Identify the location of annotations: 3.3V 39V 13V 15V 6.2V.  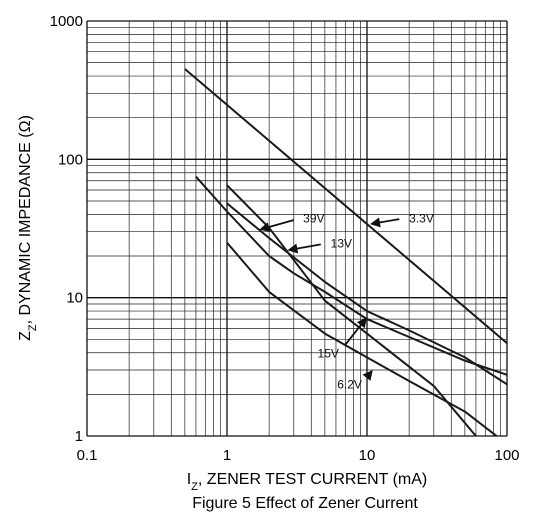
(346, 301).